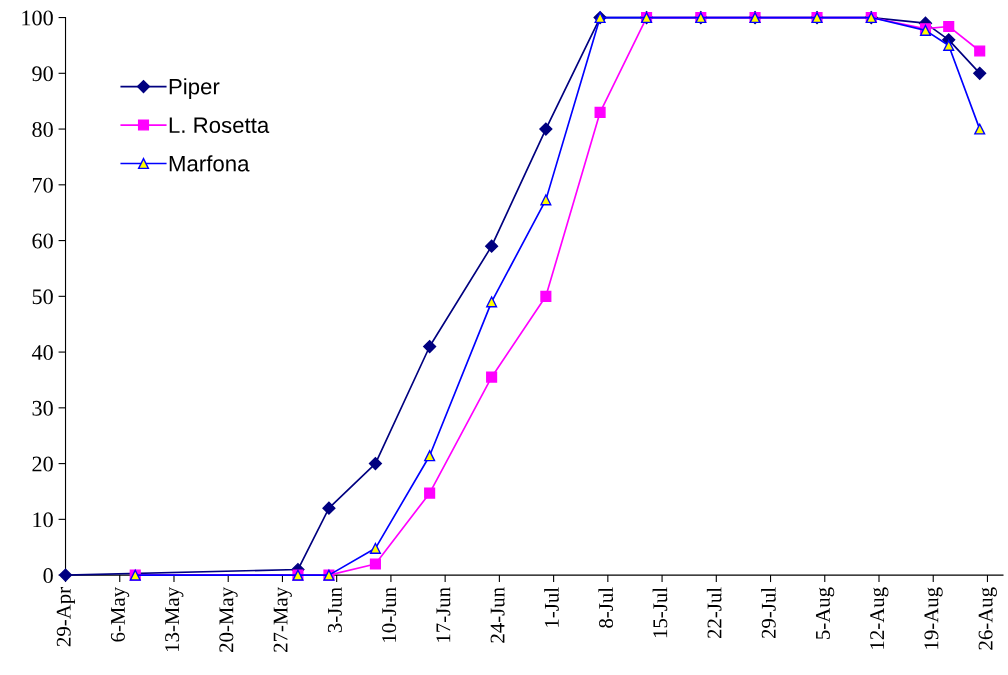 The height and width of the screenshot is (675, 1008). I want to click on legend-label: Marfona, so click(209, 163).